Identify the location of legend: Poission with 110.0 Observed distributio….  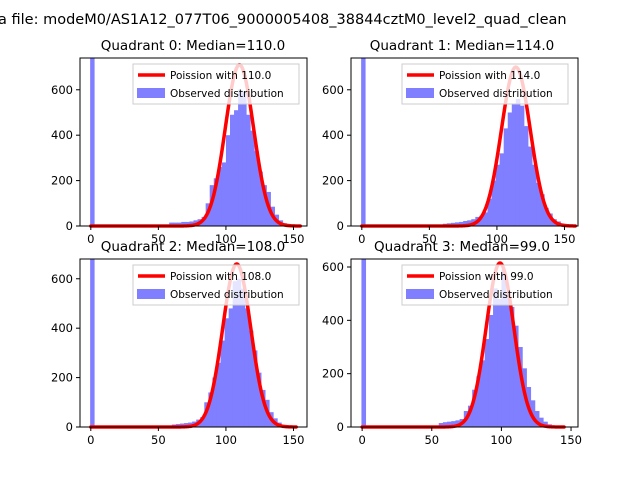
(216, 84).